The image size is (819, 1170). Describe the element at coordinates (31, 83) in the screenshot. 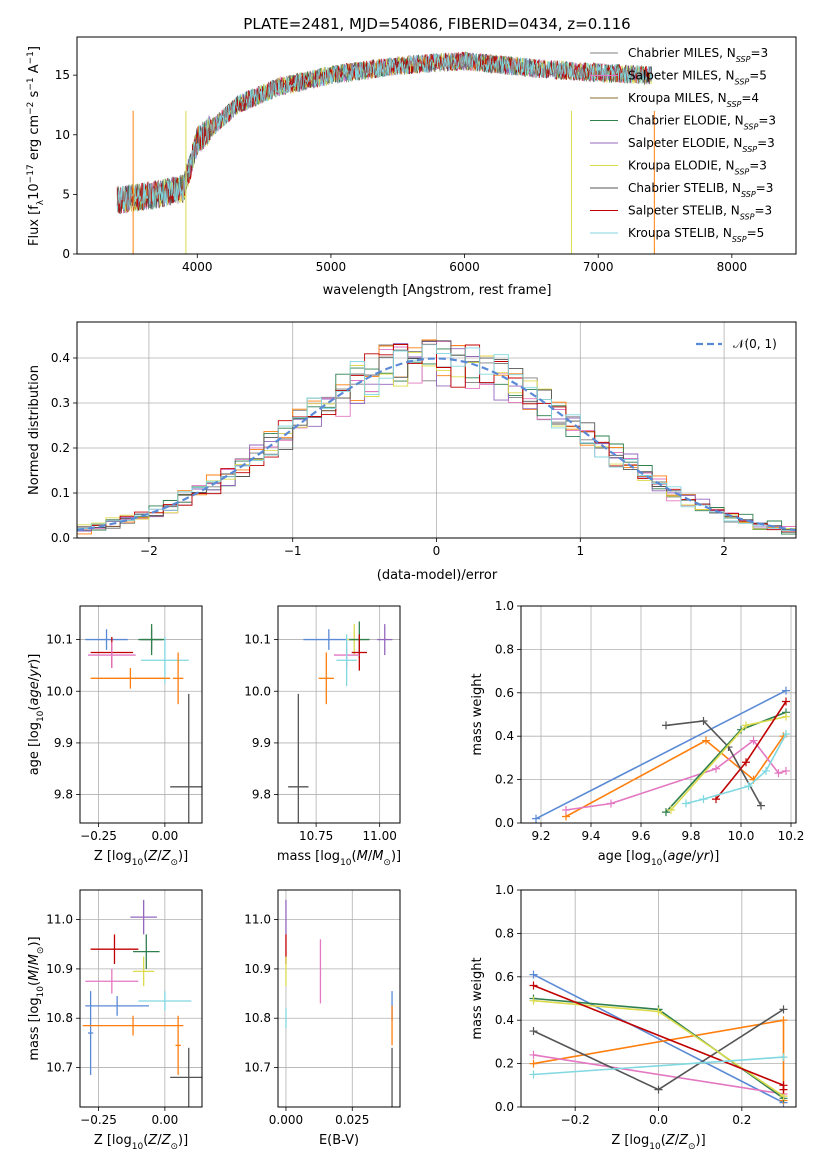

I see `label-part: −1` at that location.